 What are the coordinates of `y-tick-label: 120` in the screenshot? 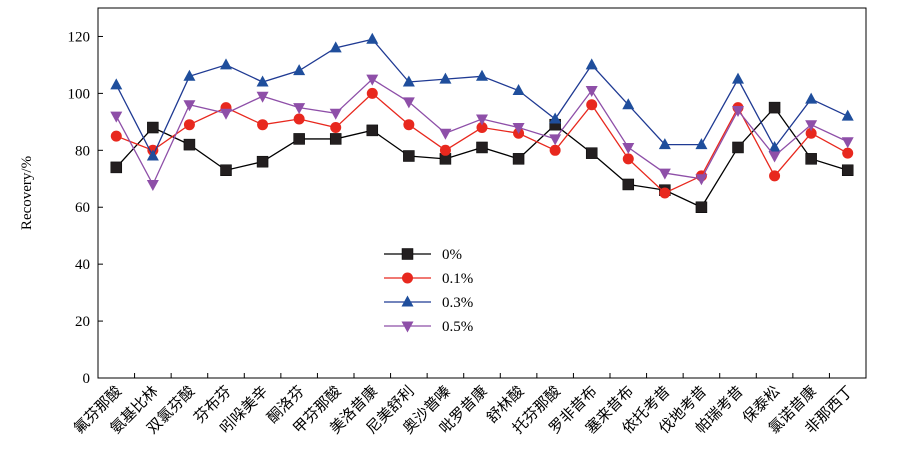 It's located at (79, 37).